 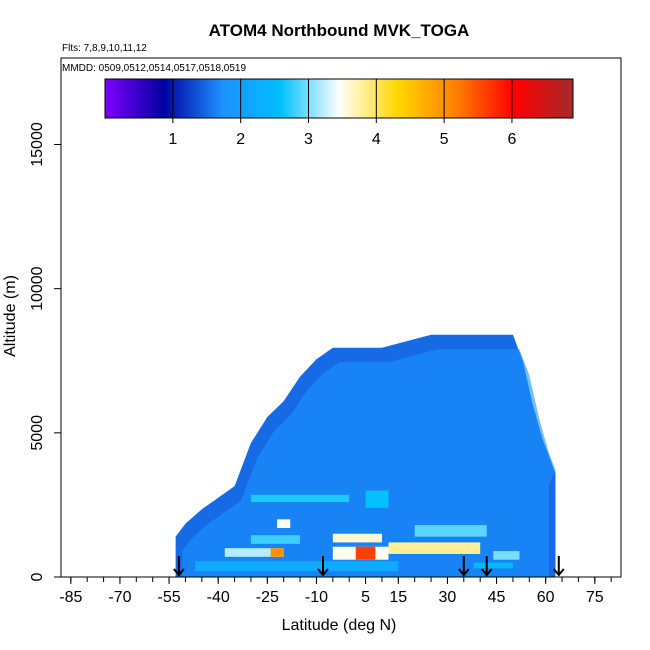 I want to click on flights-subtitle: Flts: 7,8,9,10,11,12, so click(x=104, y=48).